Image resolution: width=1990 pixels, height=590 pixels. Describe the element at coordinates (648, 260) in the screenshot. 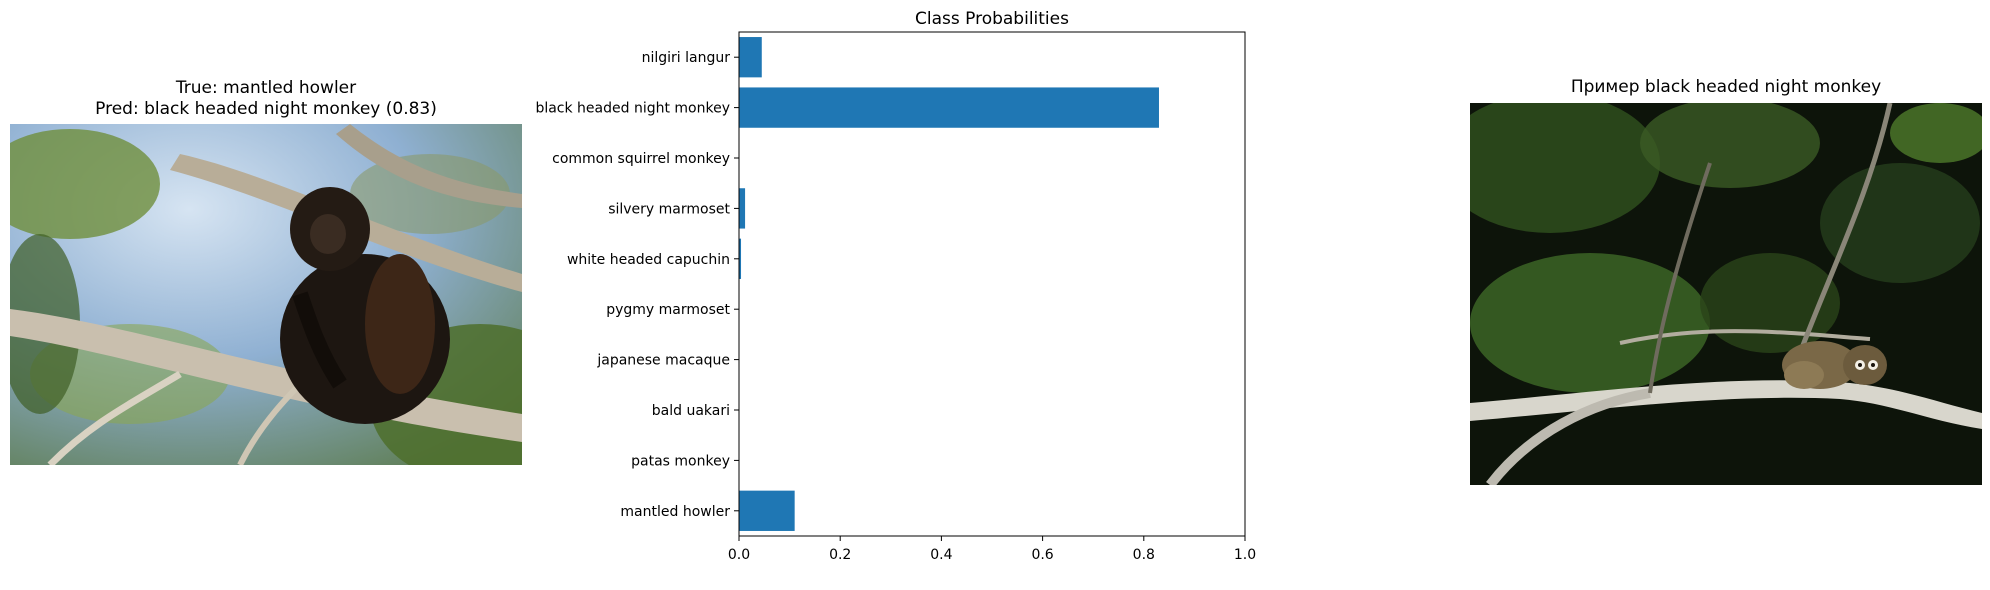

I see `y-tick-label: white headed capuchin` at that location.